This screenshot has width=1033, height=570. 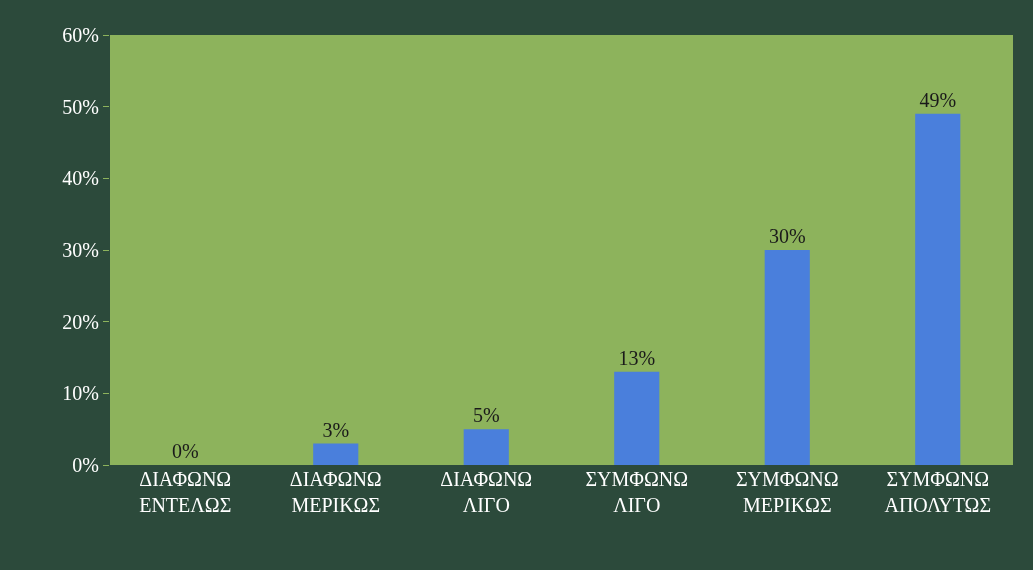 What do you see at coordinates (787, 236) in the screenshot?
I see `data-label: 30%` at bounding box center [787, 236].